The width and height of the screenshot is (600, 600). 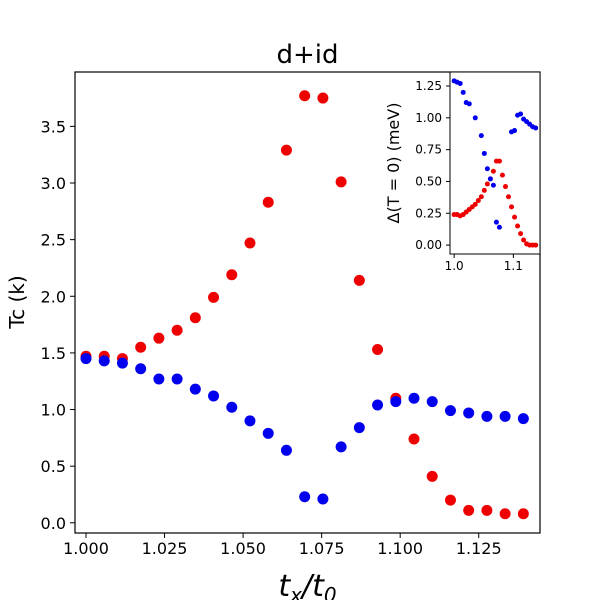 What do you see at coordinates (428, 181) in the screenshot?
I see `inset-y-tick-label-2: 0.50` at bounding box center [428, 181].